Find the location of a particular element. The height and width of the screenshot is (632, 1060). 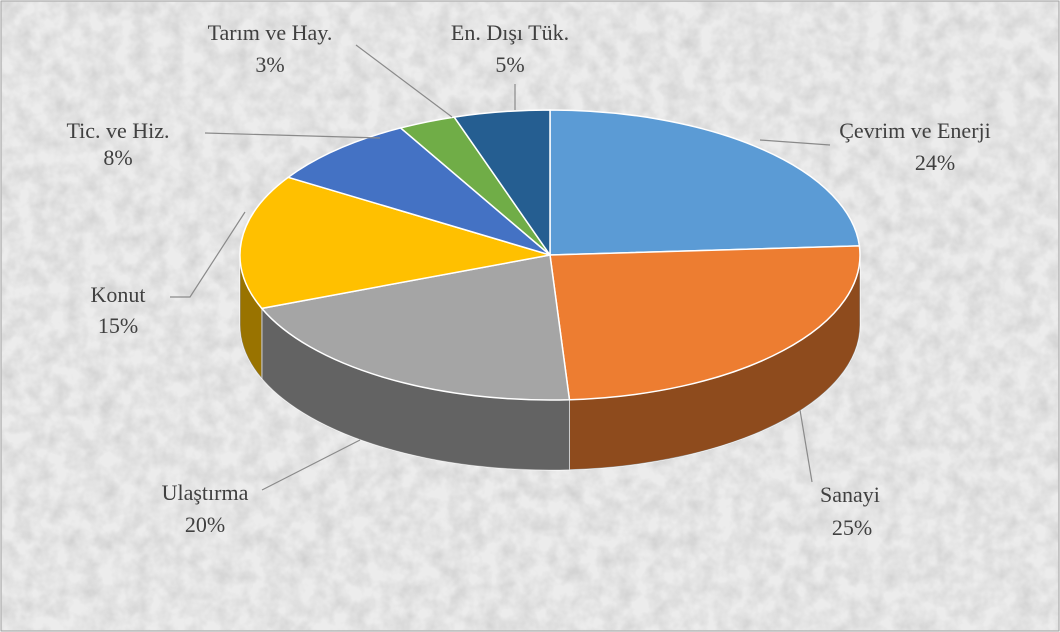

category-label: Ulaştırma is located at coordinates (205, 492).